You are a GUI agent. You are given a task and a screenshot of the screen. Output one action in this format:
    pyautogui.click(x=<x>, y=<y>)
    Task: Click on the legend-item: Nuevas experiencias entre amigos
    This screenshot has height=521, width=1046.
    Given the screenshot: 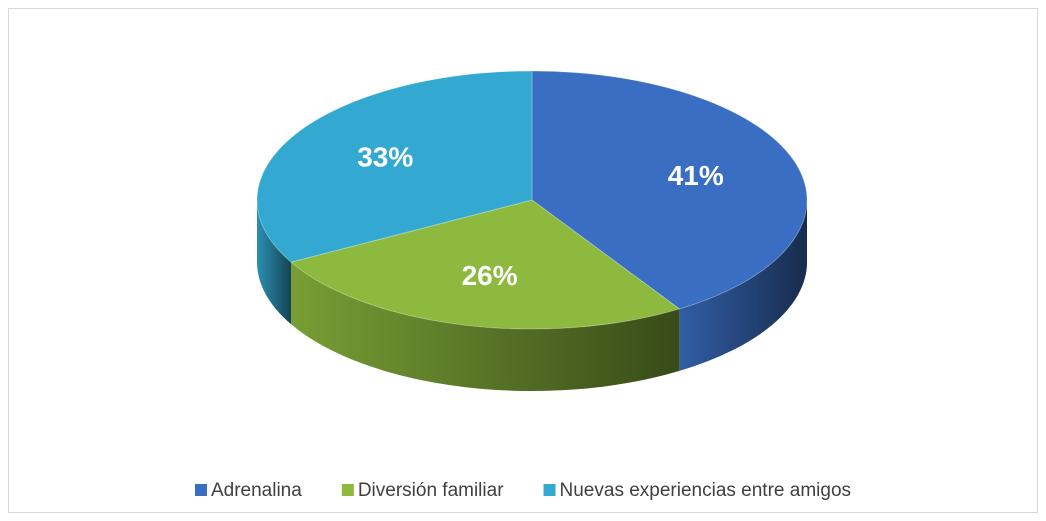 What is the action you would take?
    pyautogui.click(x=697, y=490)
    